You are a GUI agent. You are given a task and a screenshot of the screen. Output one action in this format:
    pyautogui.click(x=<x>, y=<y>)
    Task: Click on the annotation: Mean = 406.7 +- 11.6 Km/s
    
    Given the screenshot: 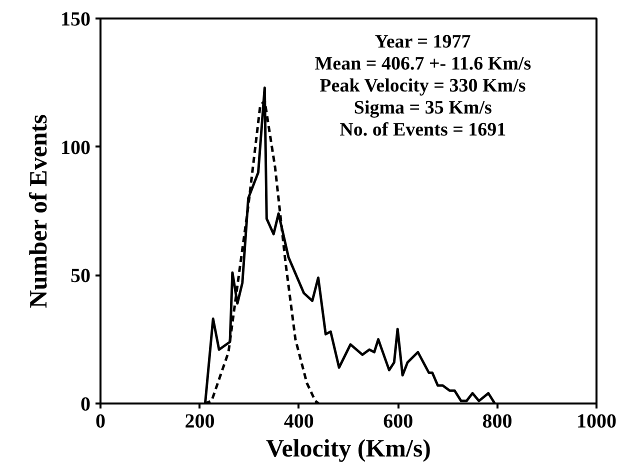 What is the action you would take?
    pyautogui.click(x=423, y=64)
    